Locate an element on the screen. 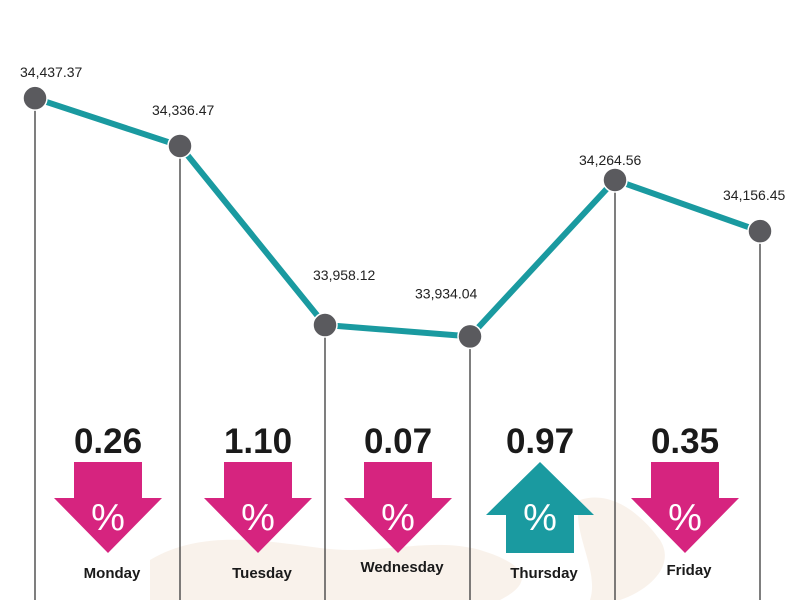 The height and width of the screenshot is (600, 800). data-label: 33,934.04 is located at coordinates (446, 293).